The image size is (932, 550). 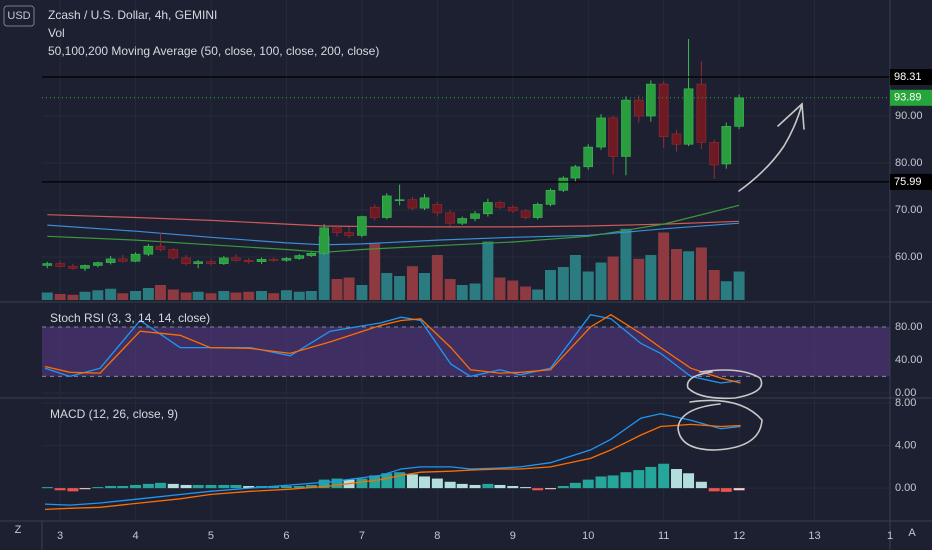 What do you see at coordinates (912, 533) in the screenshot?
I see `auto-scale-button: A` at bounding box center [912, 533].